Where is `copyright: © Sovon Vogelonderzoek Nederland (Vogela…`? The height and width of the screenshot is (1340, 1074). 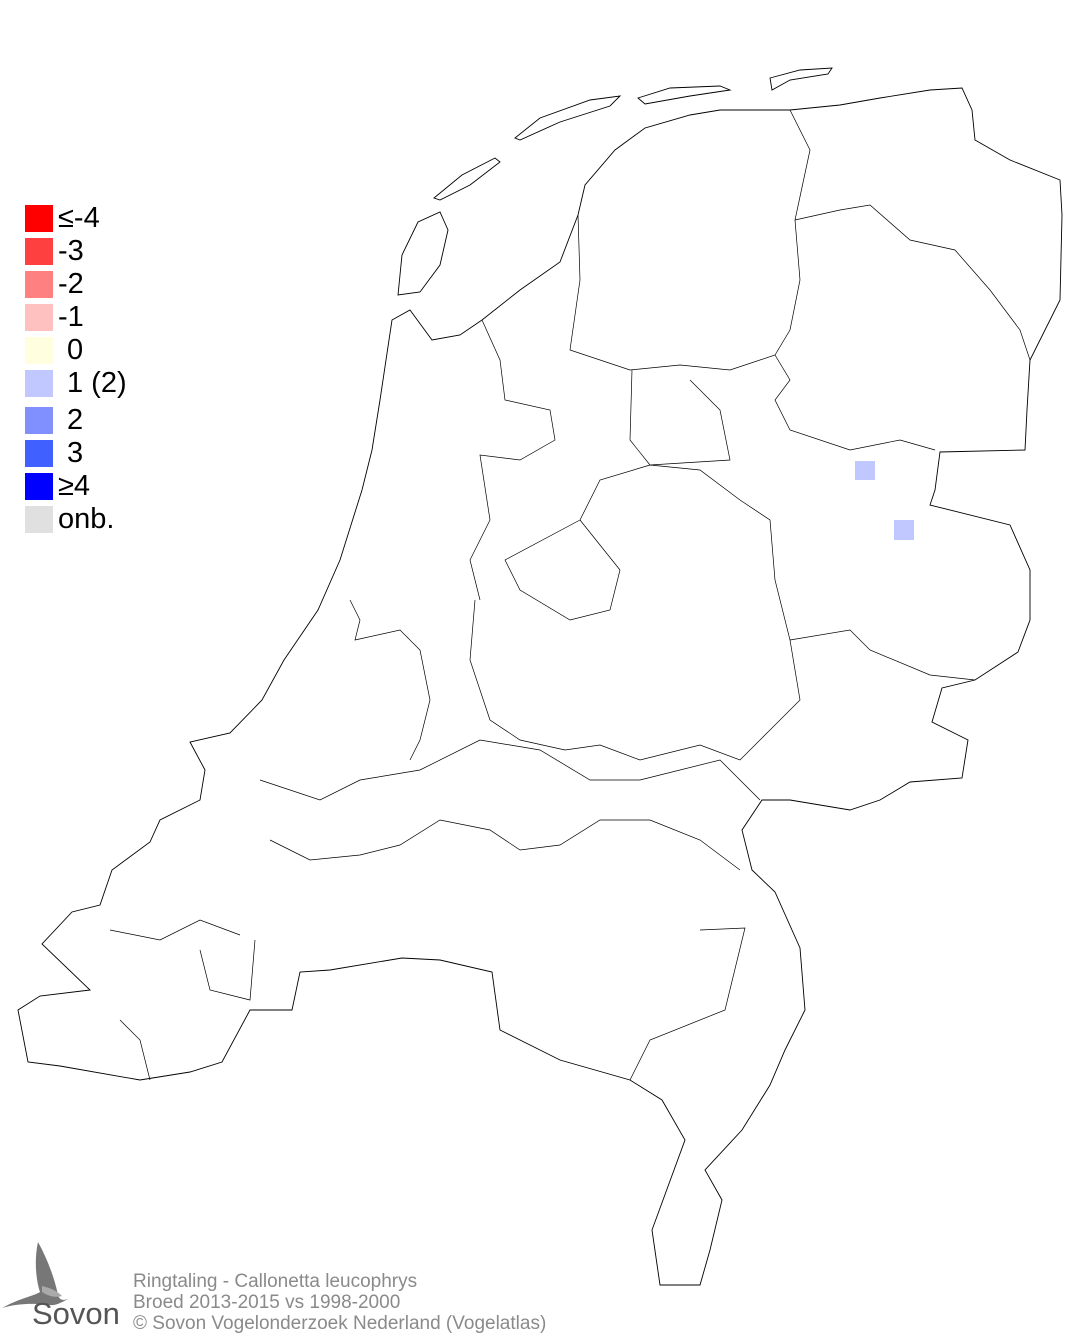 copyright: © Sovon Vogelonderzoek Nederland (Vogela… is located at coordinates (340, 1323).